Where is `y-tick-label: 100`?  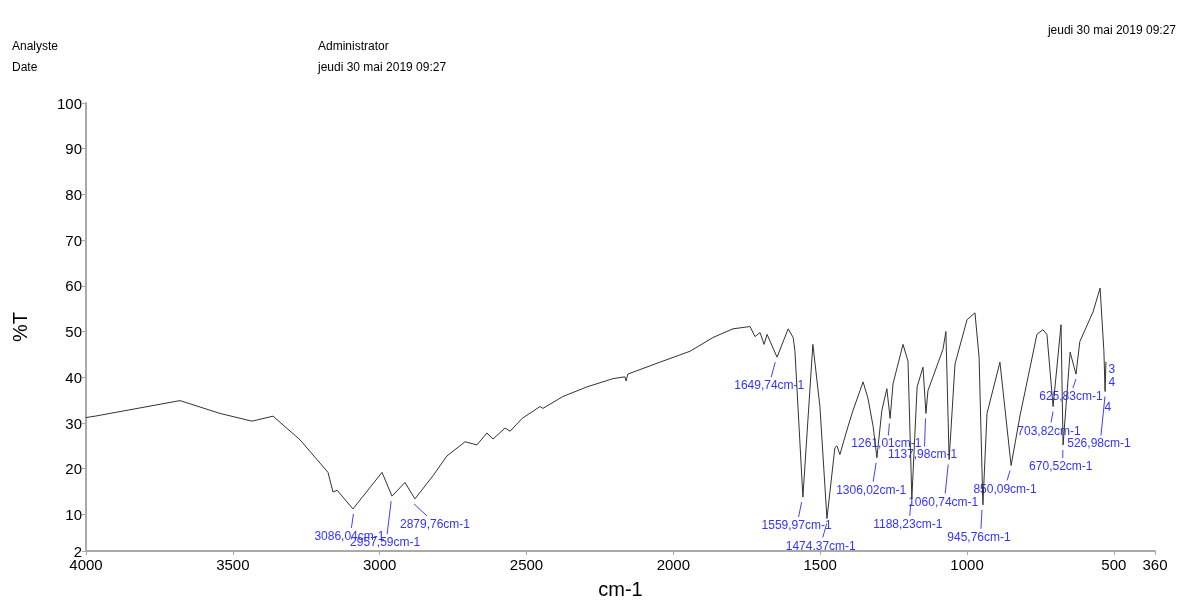
y-tick-label: 100 is located at coordinates (69, 103).